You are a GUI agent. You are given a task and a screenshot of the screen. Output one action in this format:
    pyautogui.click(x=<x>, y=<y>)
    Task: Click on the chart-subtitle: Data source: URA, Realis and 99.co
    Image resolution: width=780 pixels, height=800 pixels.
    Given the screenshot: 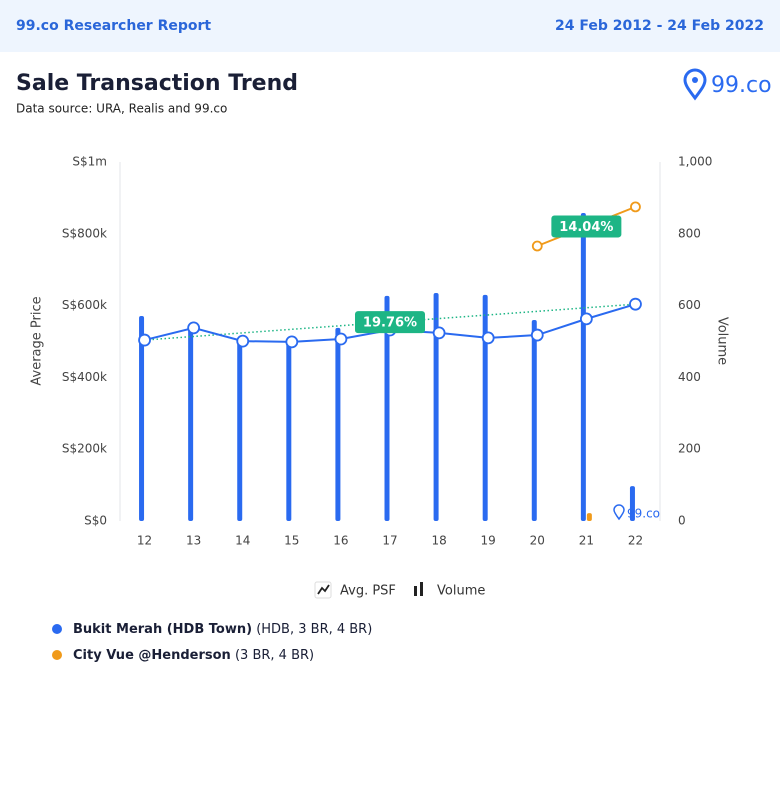 What is the action you would take?
    pyautogui.click(x=121, y=109)
    